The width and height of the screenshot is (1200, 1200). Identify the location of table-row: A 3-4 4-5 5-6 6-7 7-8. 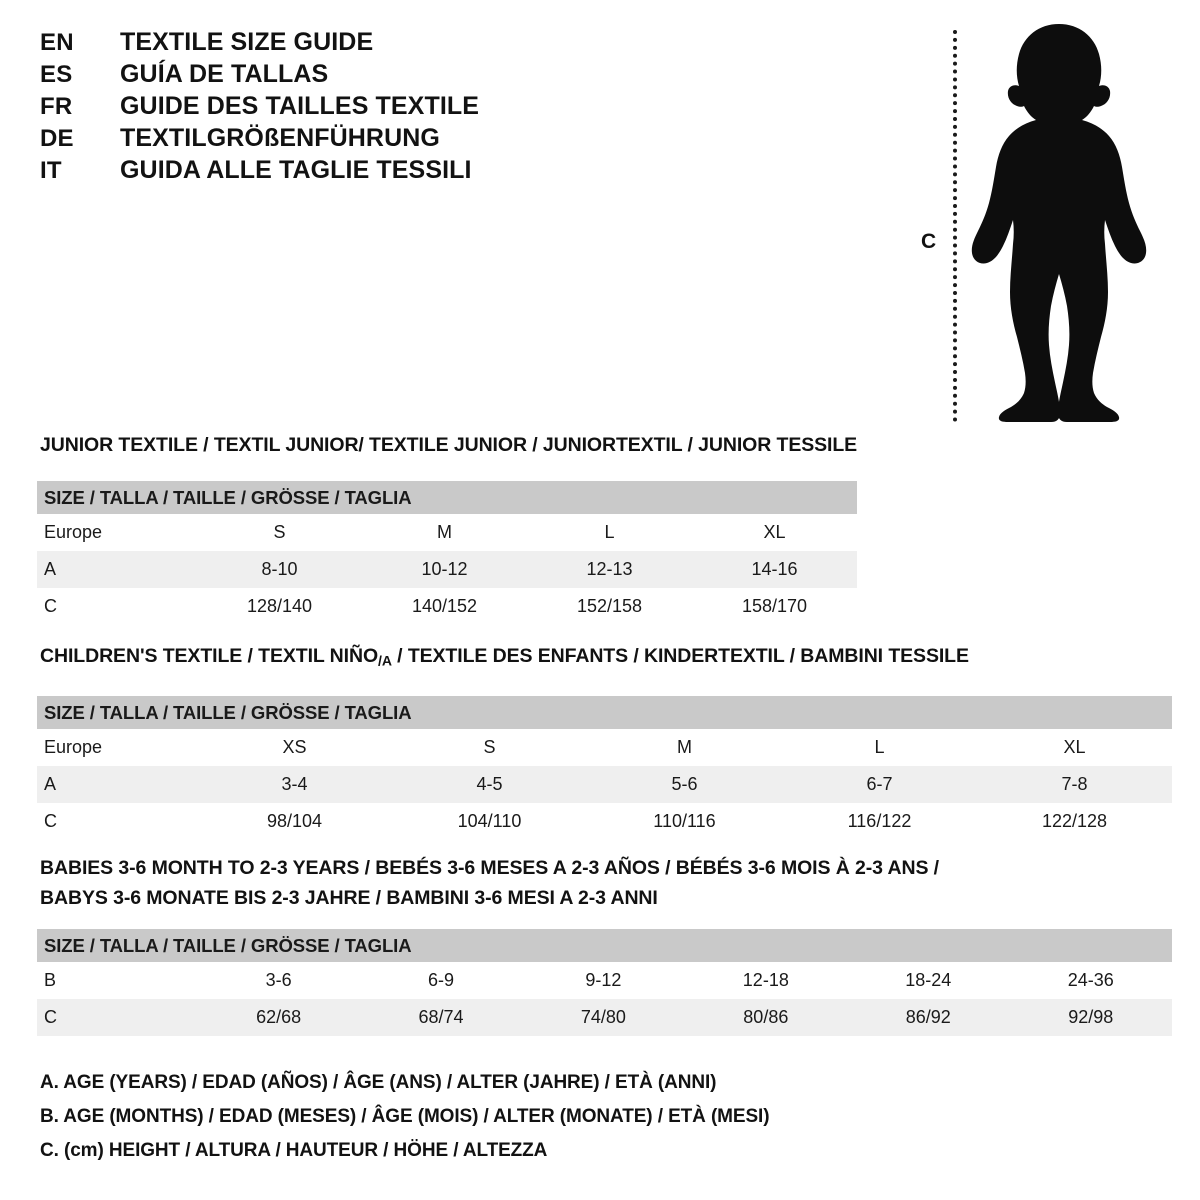
(605, 784).